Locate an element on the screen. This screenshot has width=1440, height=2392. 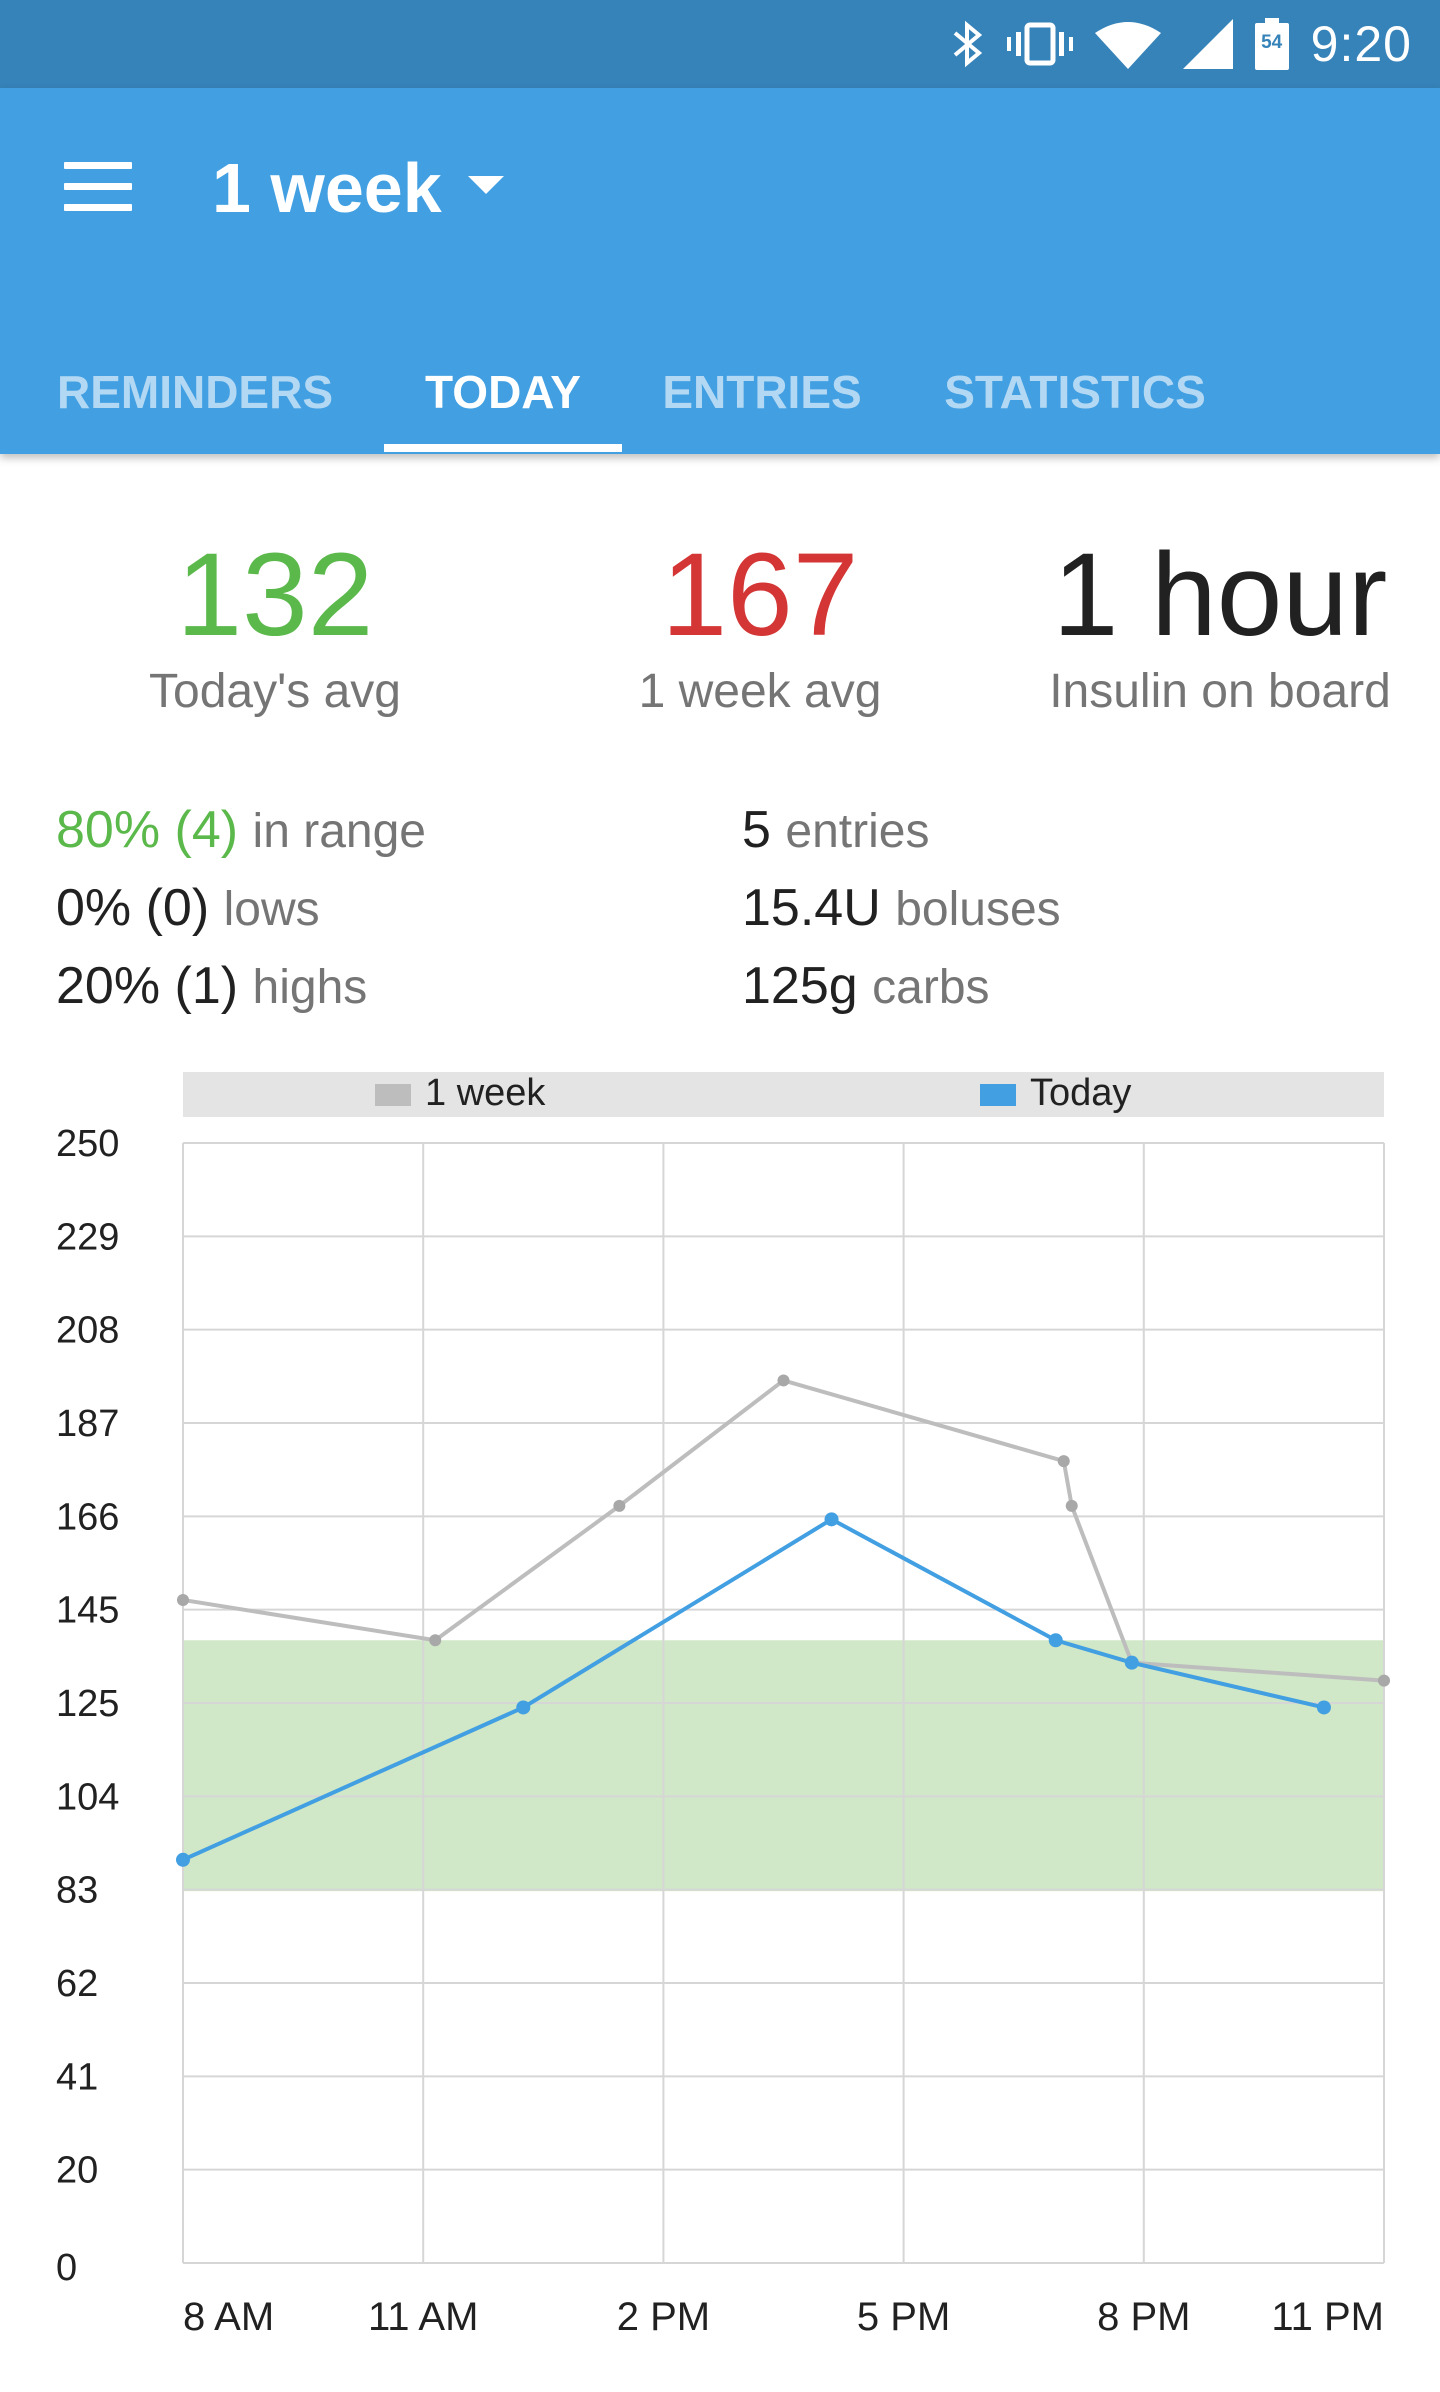
y-tick-label: 0 is located at coordinates (66, 2268).